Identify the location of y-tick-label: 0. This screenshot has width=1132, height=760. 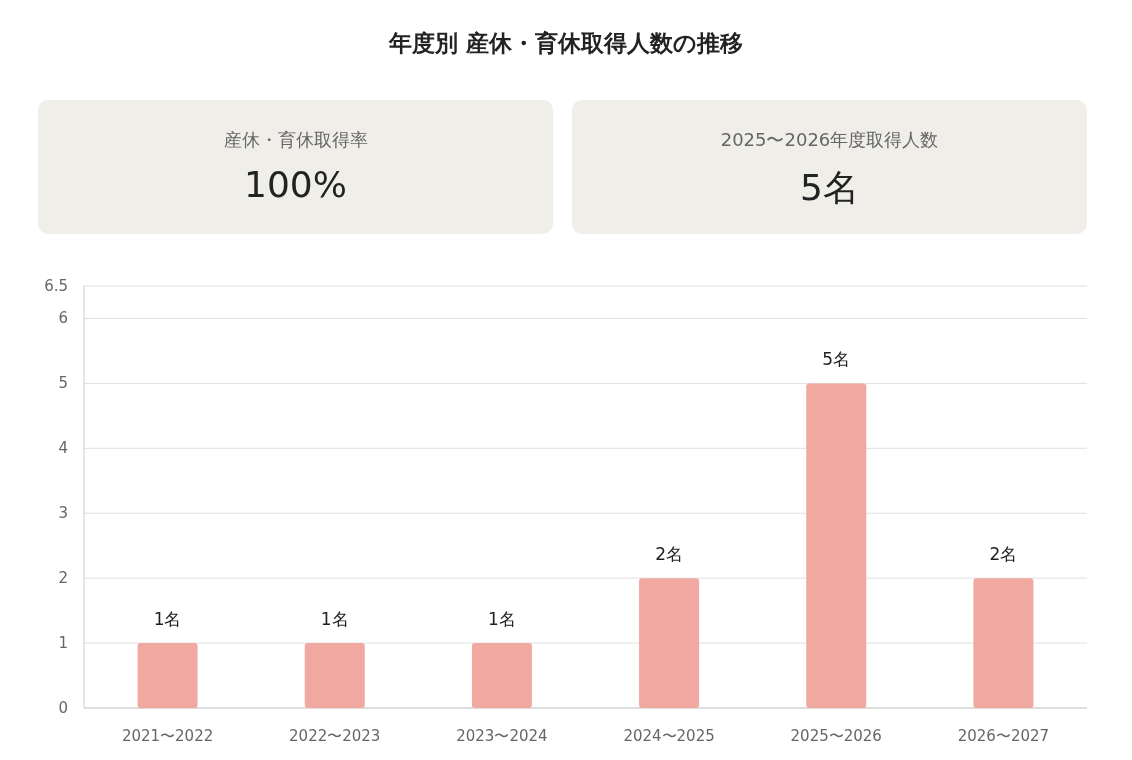
(63, 708).